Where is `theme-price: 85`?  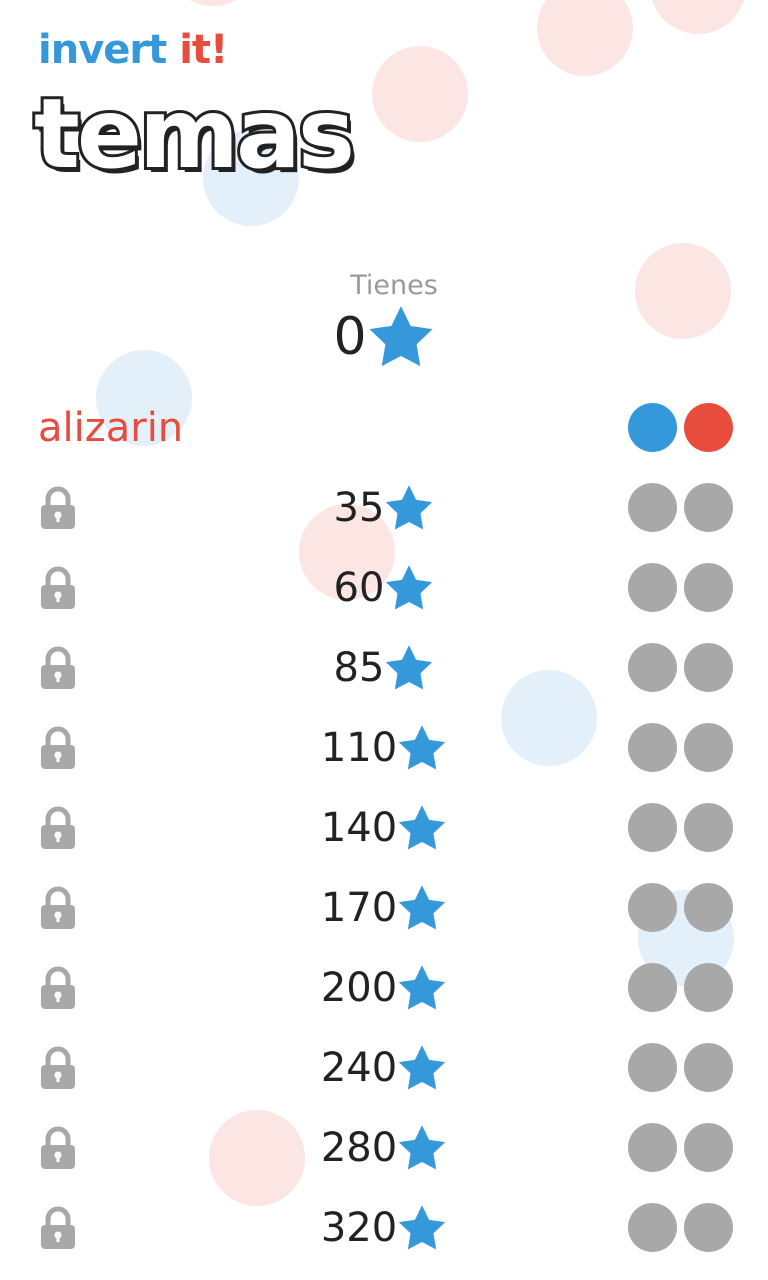
theme-price: 85 is located at coordinates (384, 668).